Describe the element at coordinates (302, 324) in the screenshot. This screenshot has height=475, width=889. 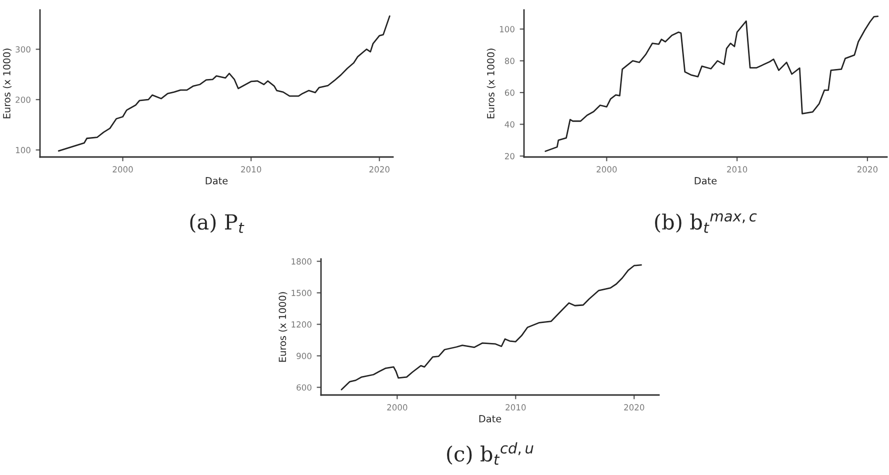
I see `y-tick-label: 1200` at that location.